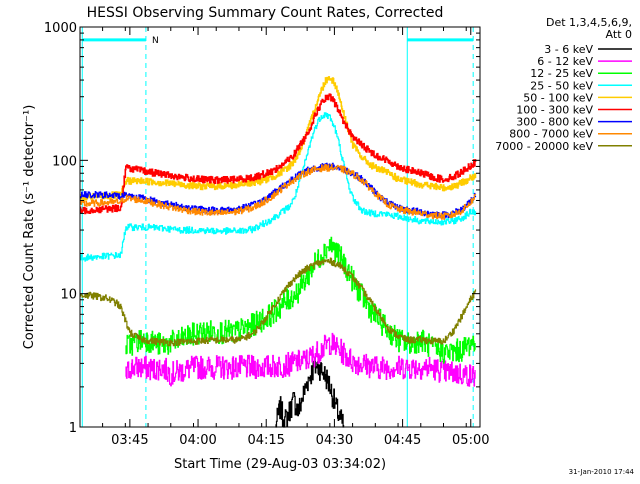 This screenshot has height=484, width=640. What do you see at coordinates (558, 97) in the screenshot?
I see `legend-label: 50 - 100 keV` at bounding box center [558, 97].